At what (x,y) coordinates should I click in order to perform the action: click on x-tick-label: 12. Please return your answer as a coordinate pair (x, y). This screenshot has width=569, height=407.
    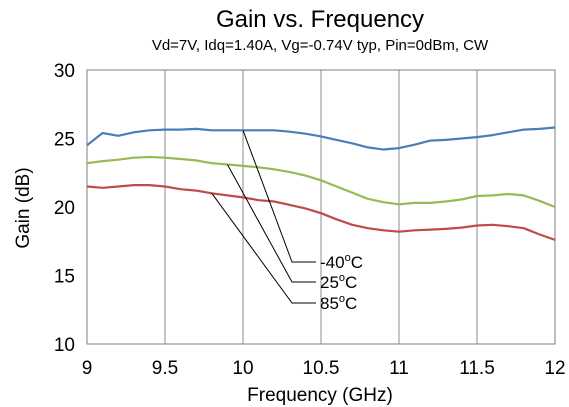
    Looking at the image, I should click on (554, 368).